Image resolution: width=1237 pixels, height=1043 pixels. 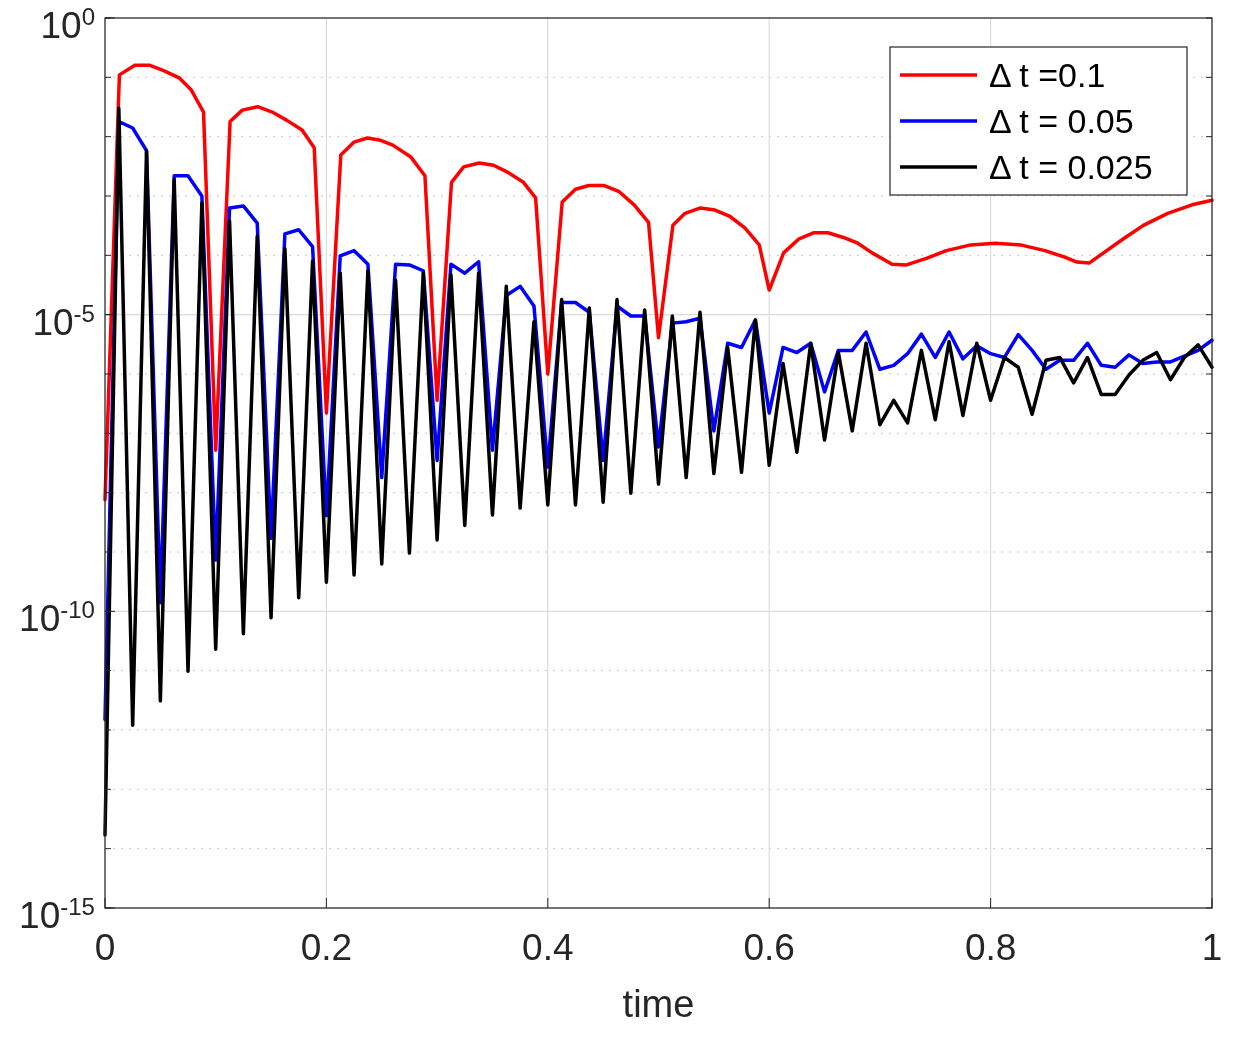 What do you see at coordinates (658, 1004) in the screenshot?
I see `x-axis-title: time` at bounding box center [658, 1004].